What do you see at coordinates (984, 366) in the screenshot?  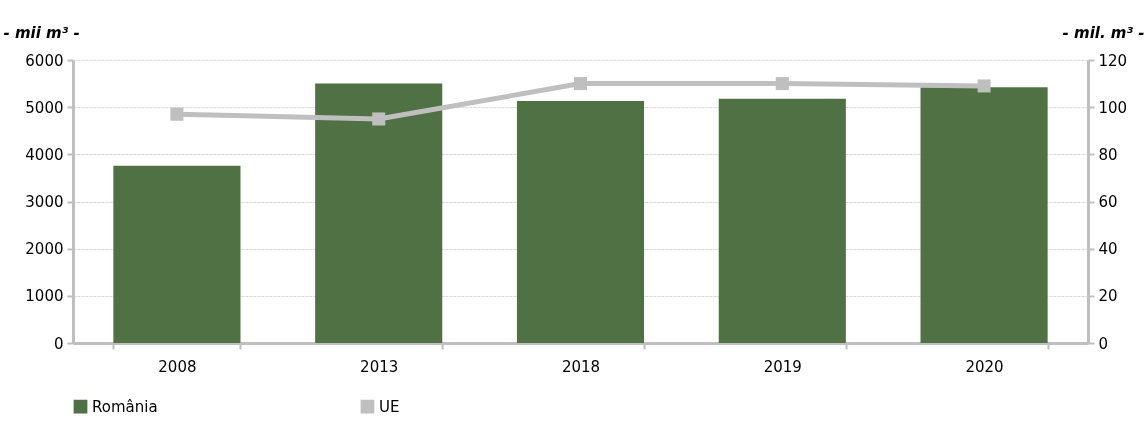 I see `x-tick-label: 2020` at bounding box center [984, 366].